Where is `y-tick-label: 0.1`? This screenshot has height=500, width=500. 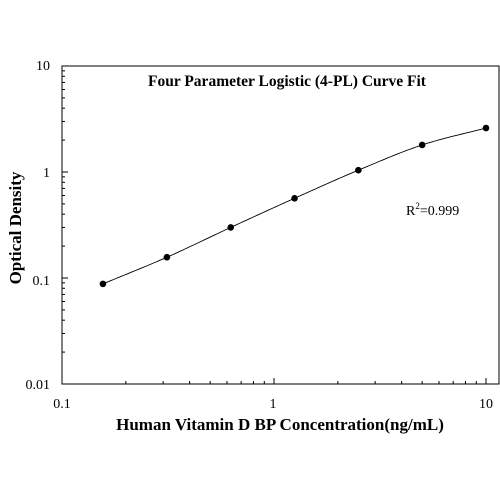 y-tick-label: 0.1 is located at coordinates (42, 281).